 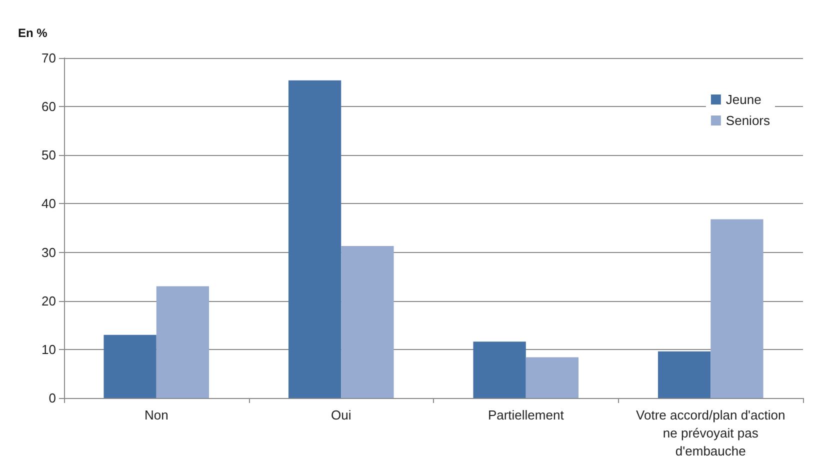 What do you see at coordinates (526, 415) in the screenshot?
I see `x-tick-label: Partiellement` at bounding box center [526, 415].